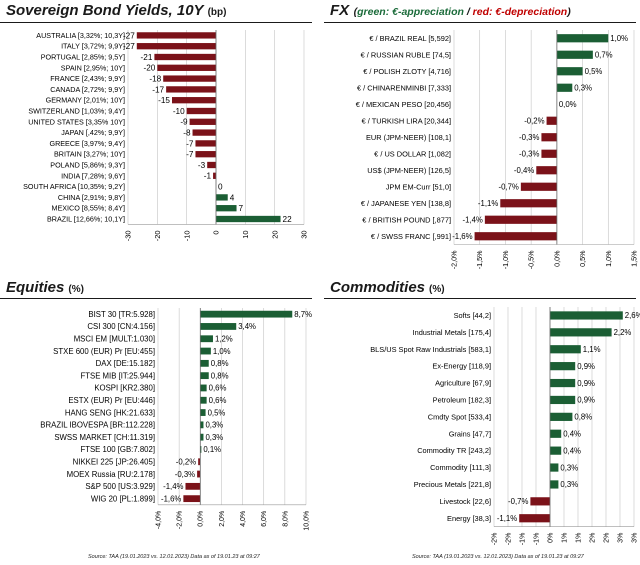  Describe the element at coordinates (121, 314) in the screenshot. I see `category-label: BIST 30 [TR:5.928]` at that location.